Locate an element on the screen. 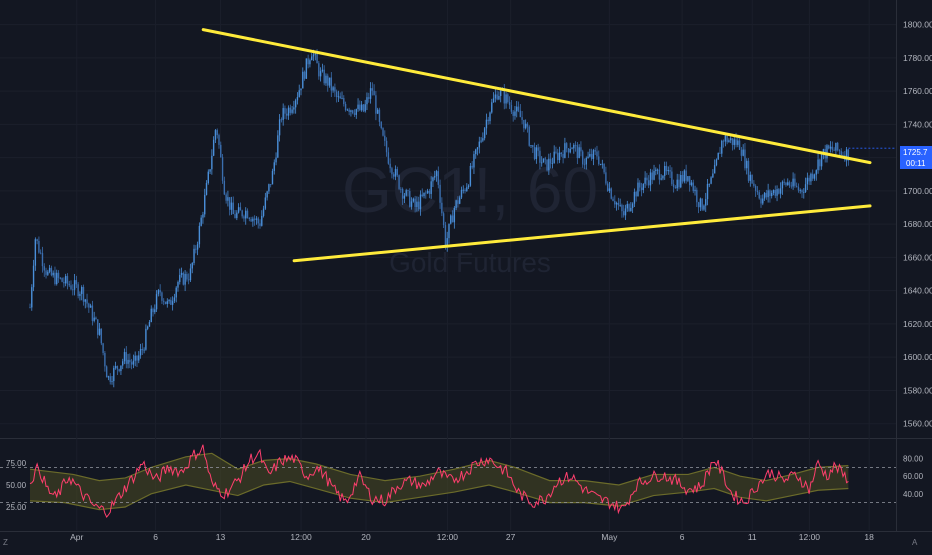 The height and width of the screenshot is (555, 932). trendline-lower is located at coordinates (582, 233).